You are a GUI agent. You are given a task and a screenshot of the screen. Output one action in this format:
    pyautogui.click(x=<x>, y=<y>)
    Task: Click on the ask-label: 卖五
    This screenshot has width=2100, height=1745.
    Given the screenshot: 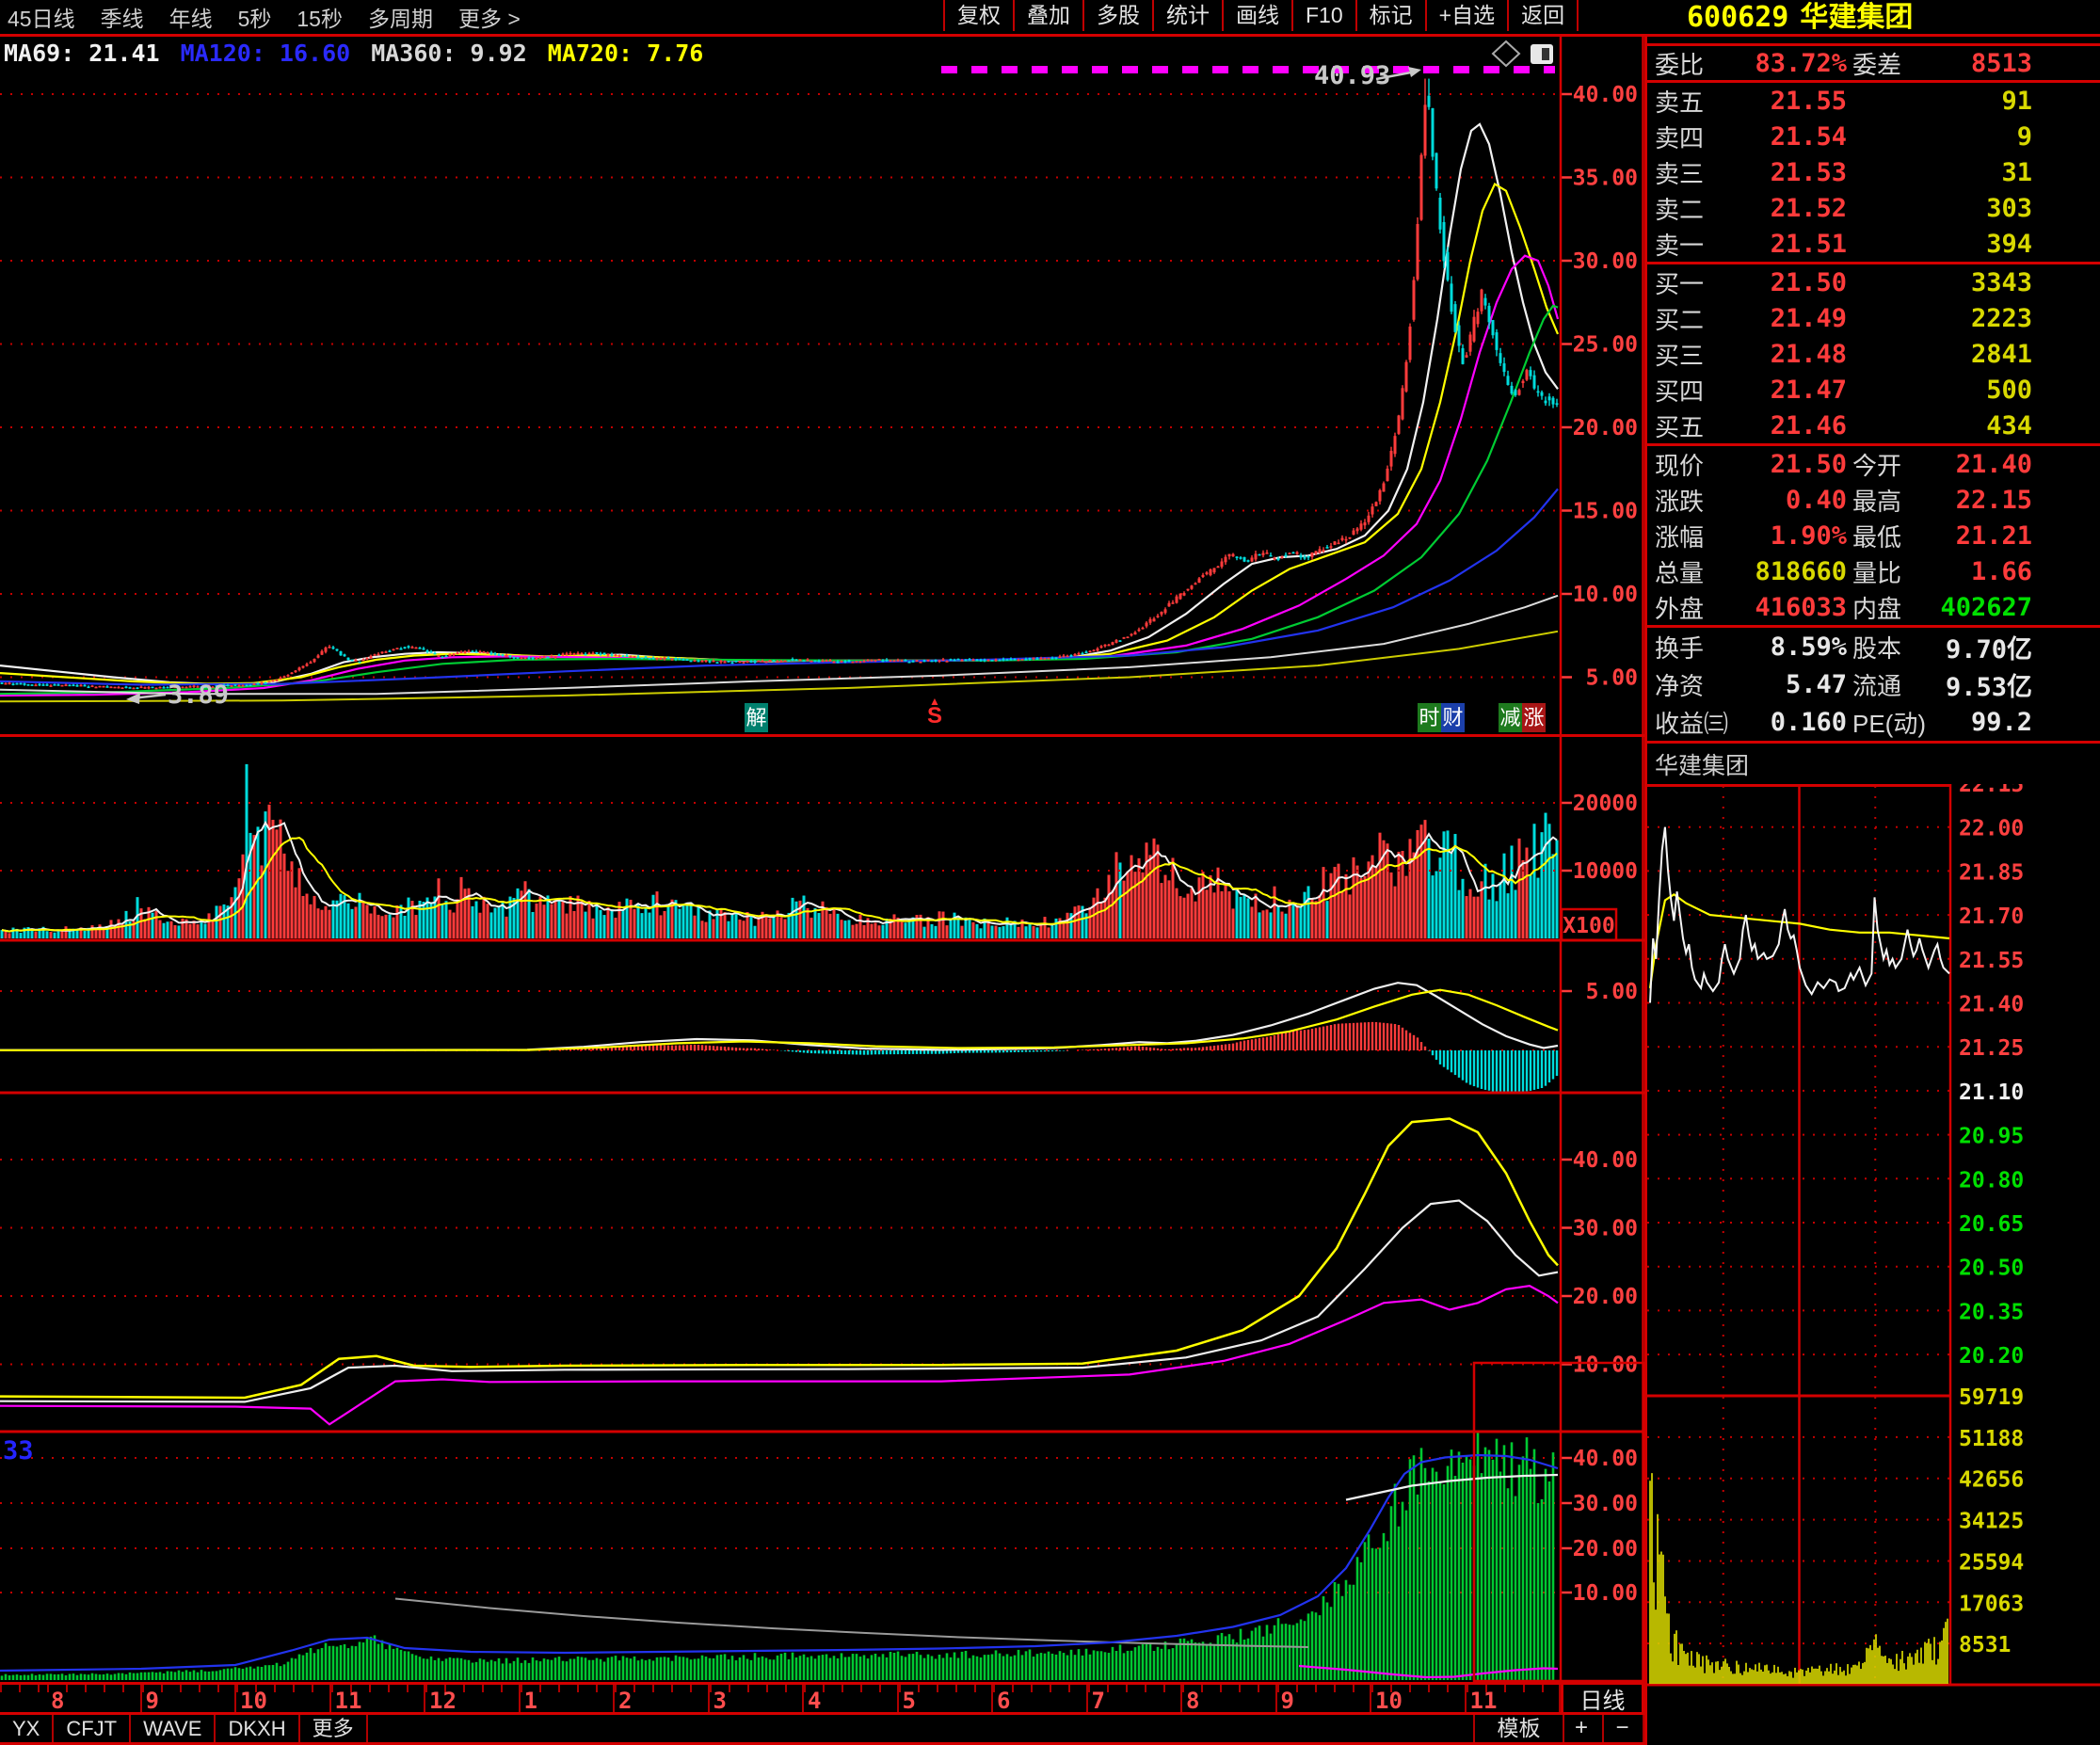 What is the action you would take?
    pyautogui.click(x=1680, y=102)
    